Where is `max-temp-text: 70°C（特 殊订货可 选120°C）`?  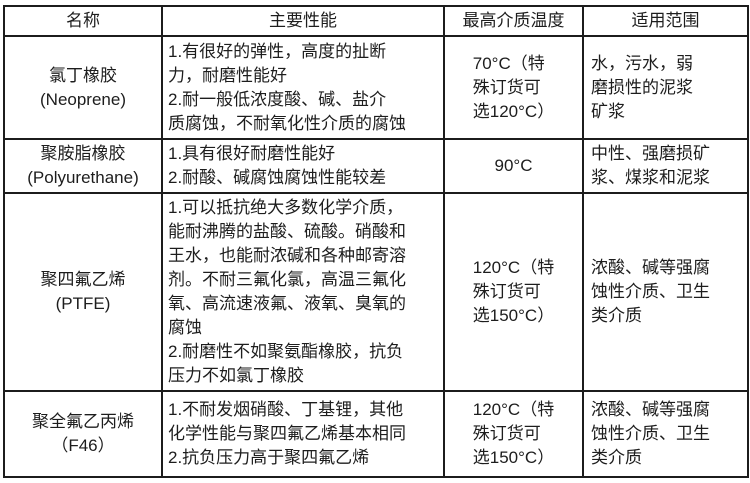 max-temp-text: 70°C（特 殊订货可 选120°C） is located at coordinates (513, 87).